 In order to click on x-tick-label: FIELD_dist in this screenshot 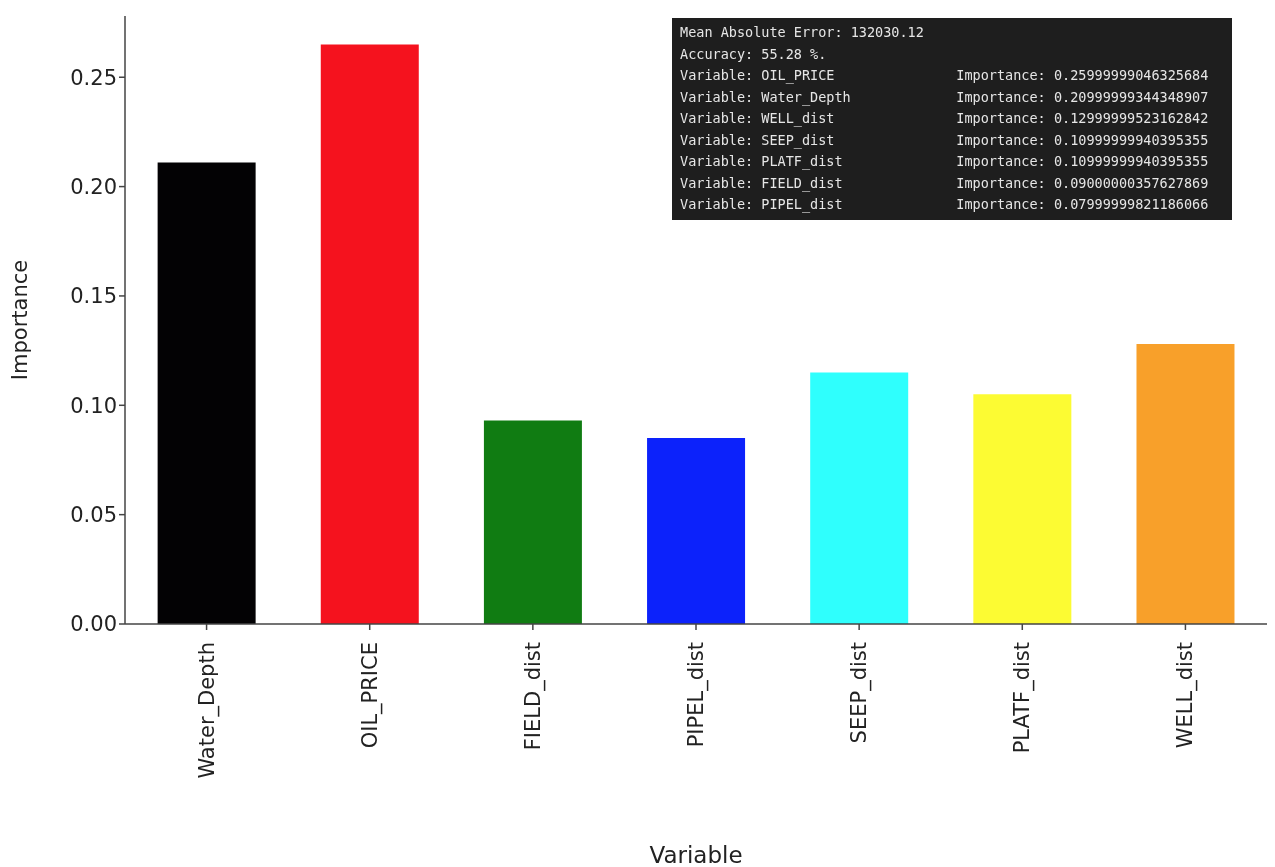, I will do `click(533, 696)`.